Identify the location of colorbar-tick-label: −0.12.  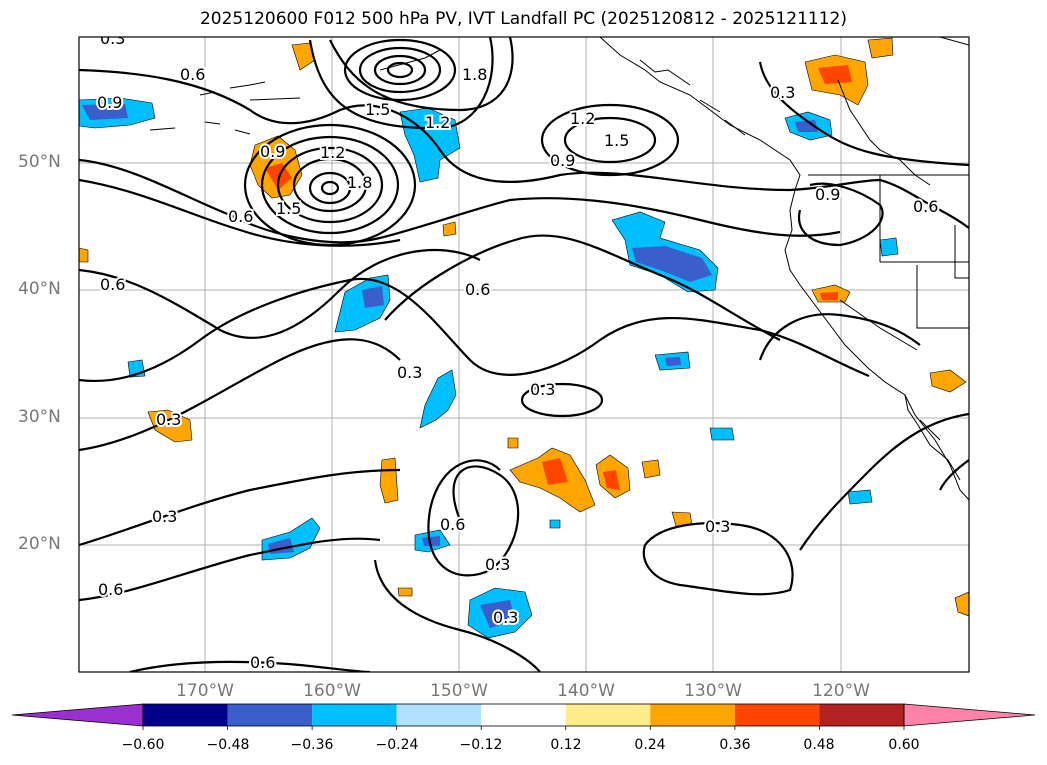
(481, 745).